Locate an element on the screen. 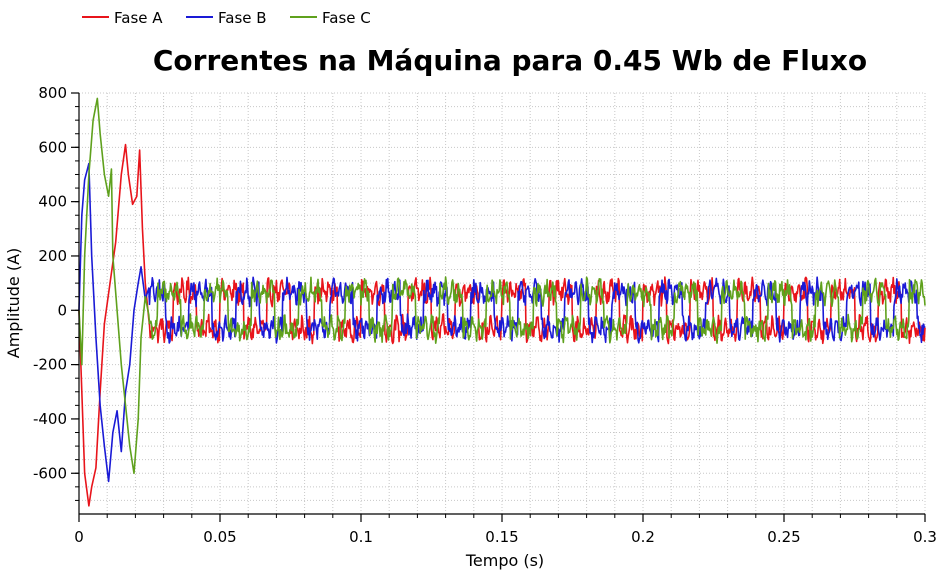 This screenshot has height=571, width=939. y-tick-label: 600 is located at coordinates (52, 147).